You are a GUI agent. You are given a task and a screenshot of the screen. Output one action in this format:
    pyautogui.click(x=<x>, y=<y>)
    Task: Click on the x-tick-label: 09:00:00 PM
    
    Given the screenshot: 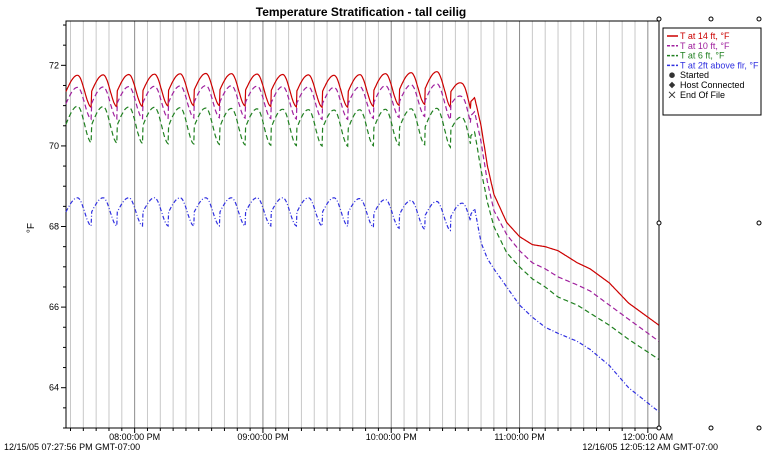 What is the action you would take?
    pyautogui.click(x=262, y=437)
    